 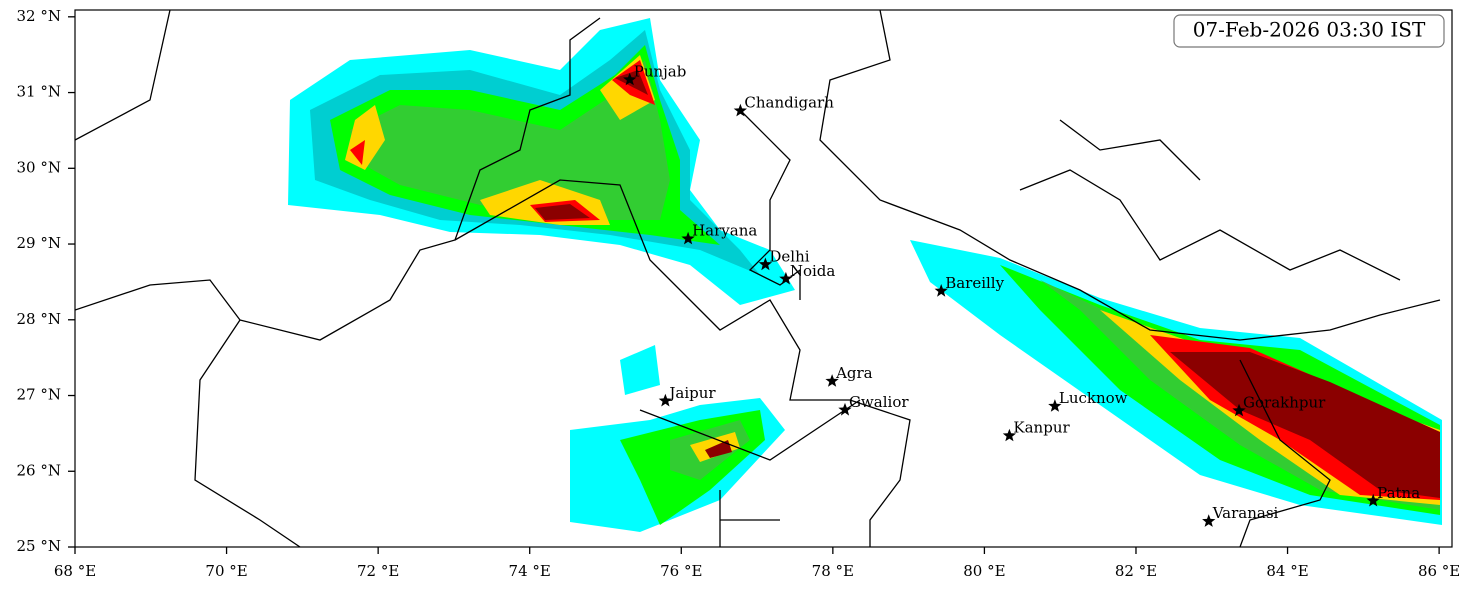 What do you see at coordinates (789, 103) in the screenshot?
I see `city-label: Chandigarh` at bounding box center [789, 103].